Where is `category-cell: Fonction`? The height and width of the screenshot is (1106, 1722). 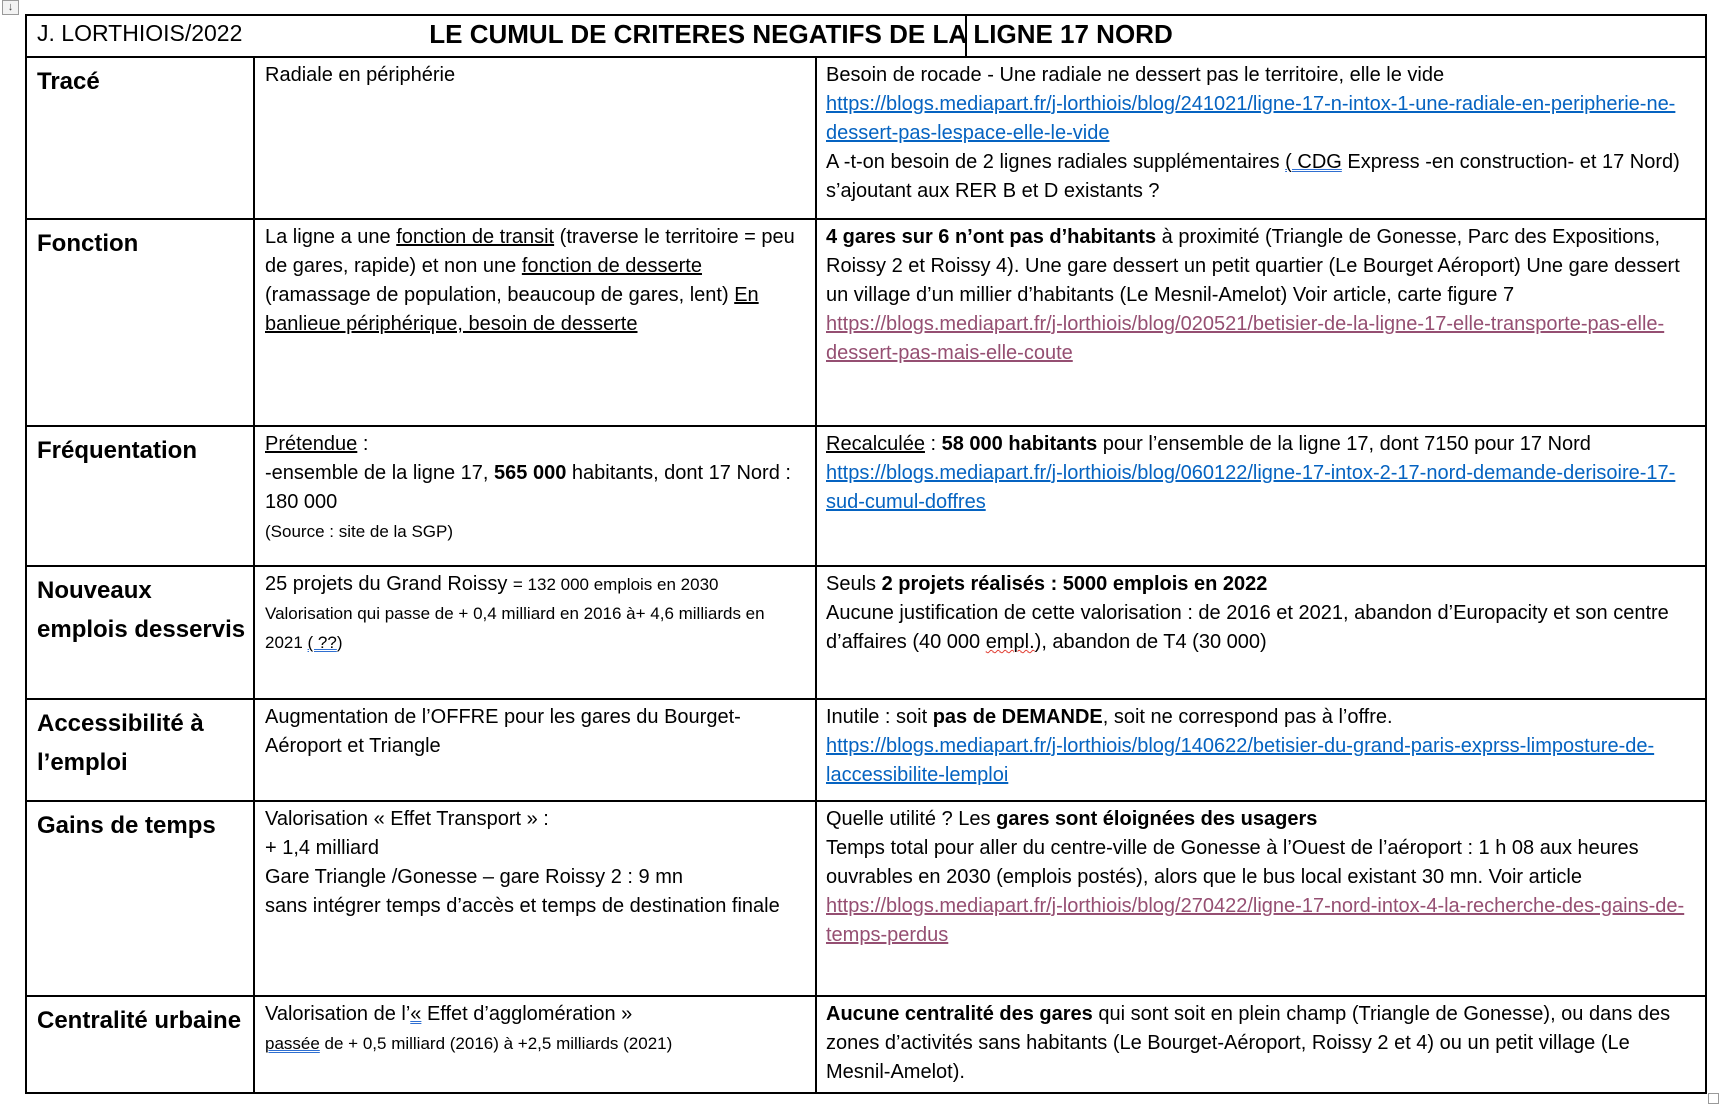
category-cell: Fonction is located at coordinates (140, 322).